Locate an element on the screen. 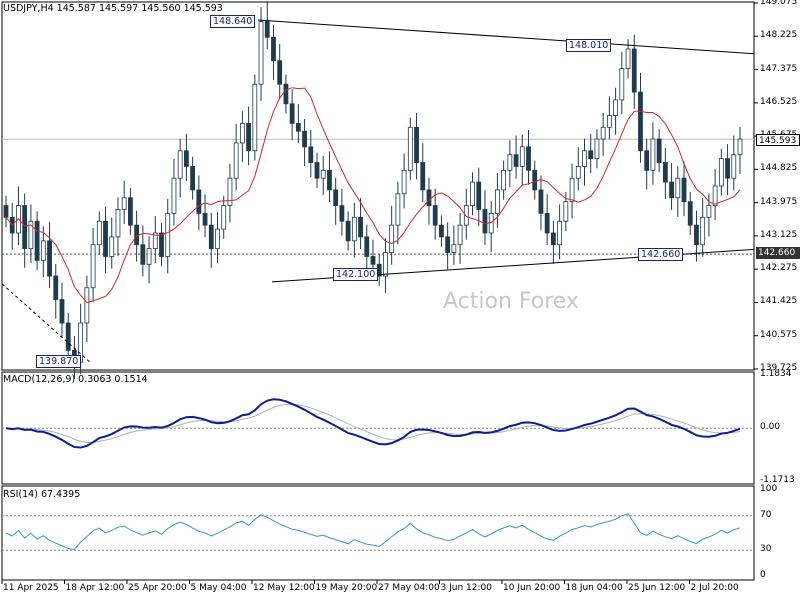 This screenshot has width=800, height=600. price-tick-label: 147.375 is located at coordinates (779, 68).